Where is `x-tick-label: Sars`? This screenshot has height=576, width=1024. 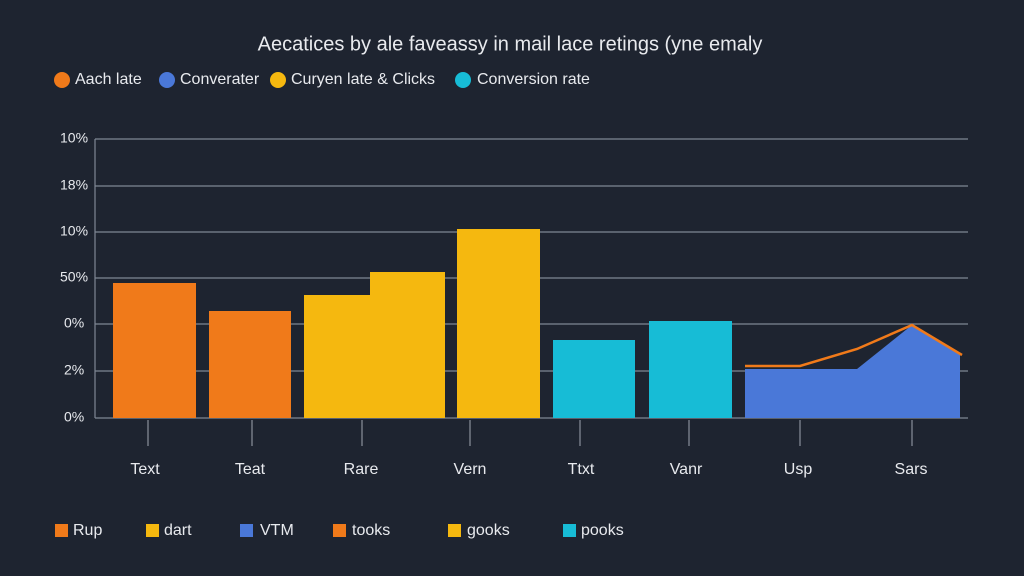 x-tick-label: Sars is located at coordinates (911, 469).